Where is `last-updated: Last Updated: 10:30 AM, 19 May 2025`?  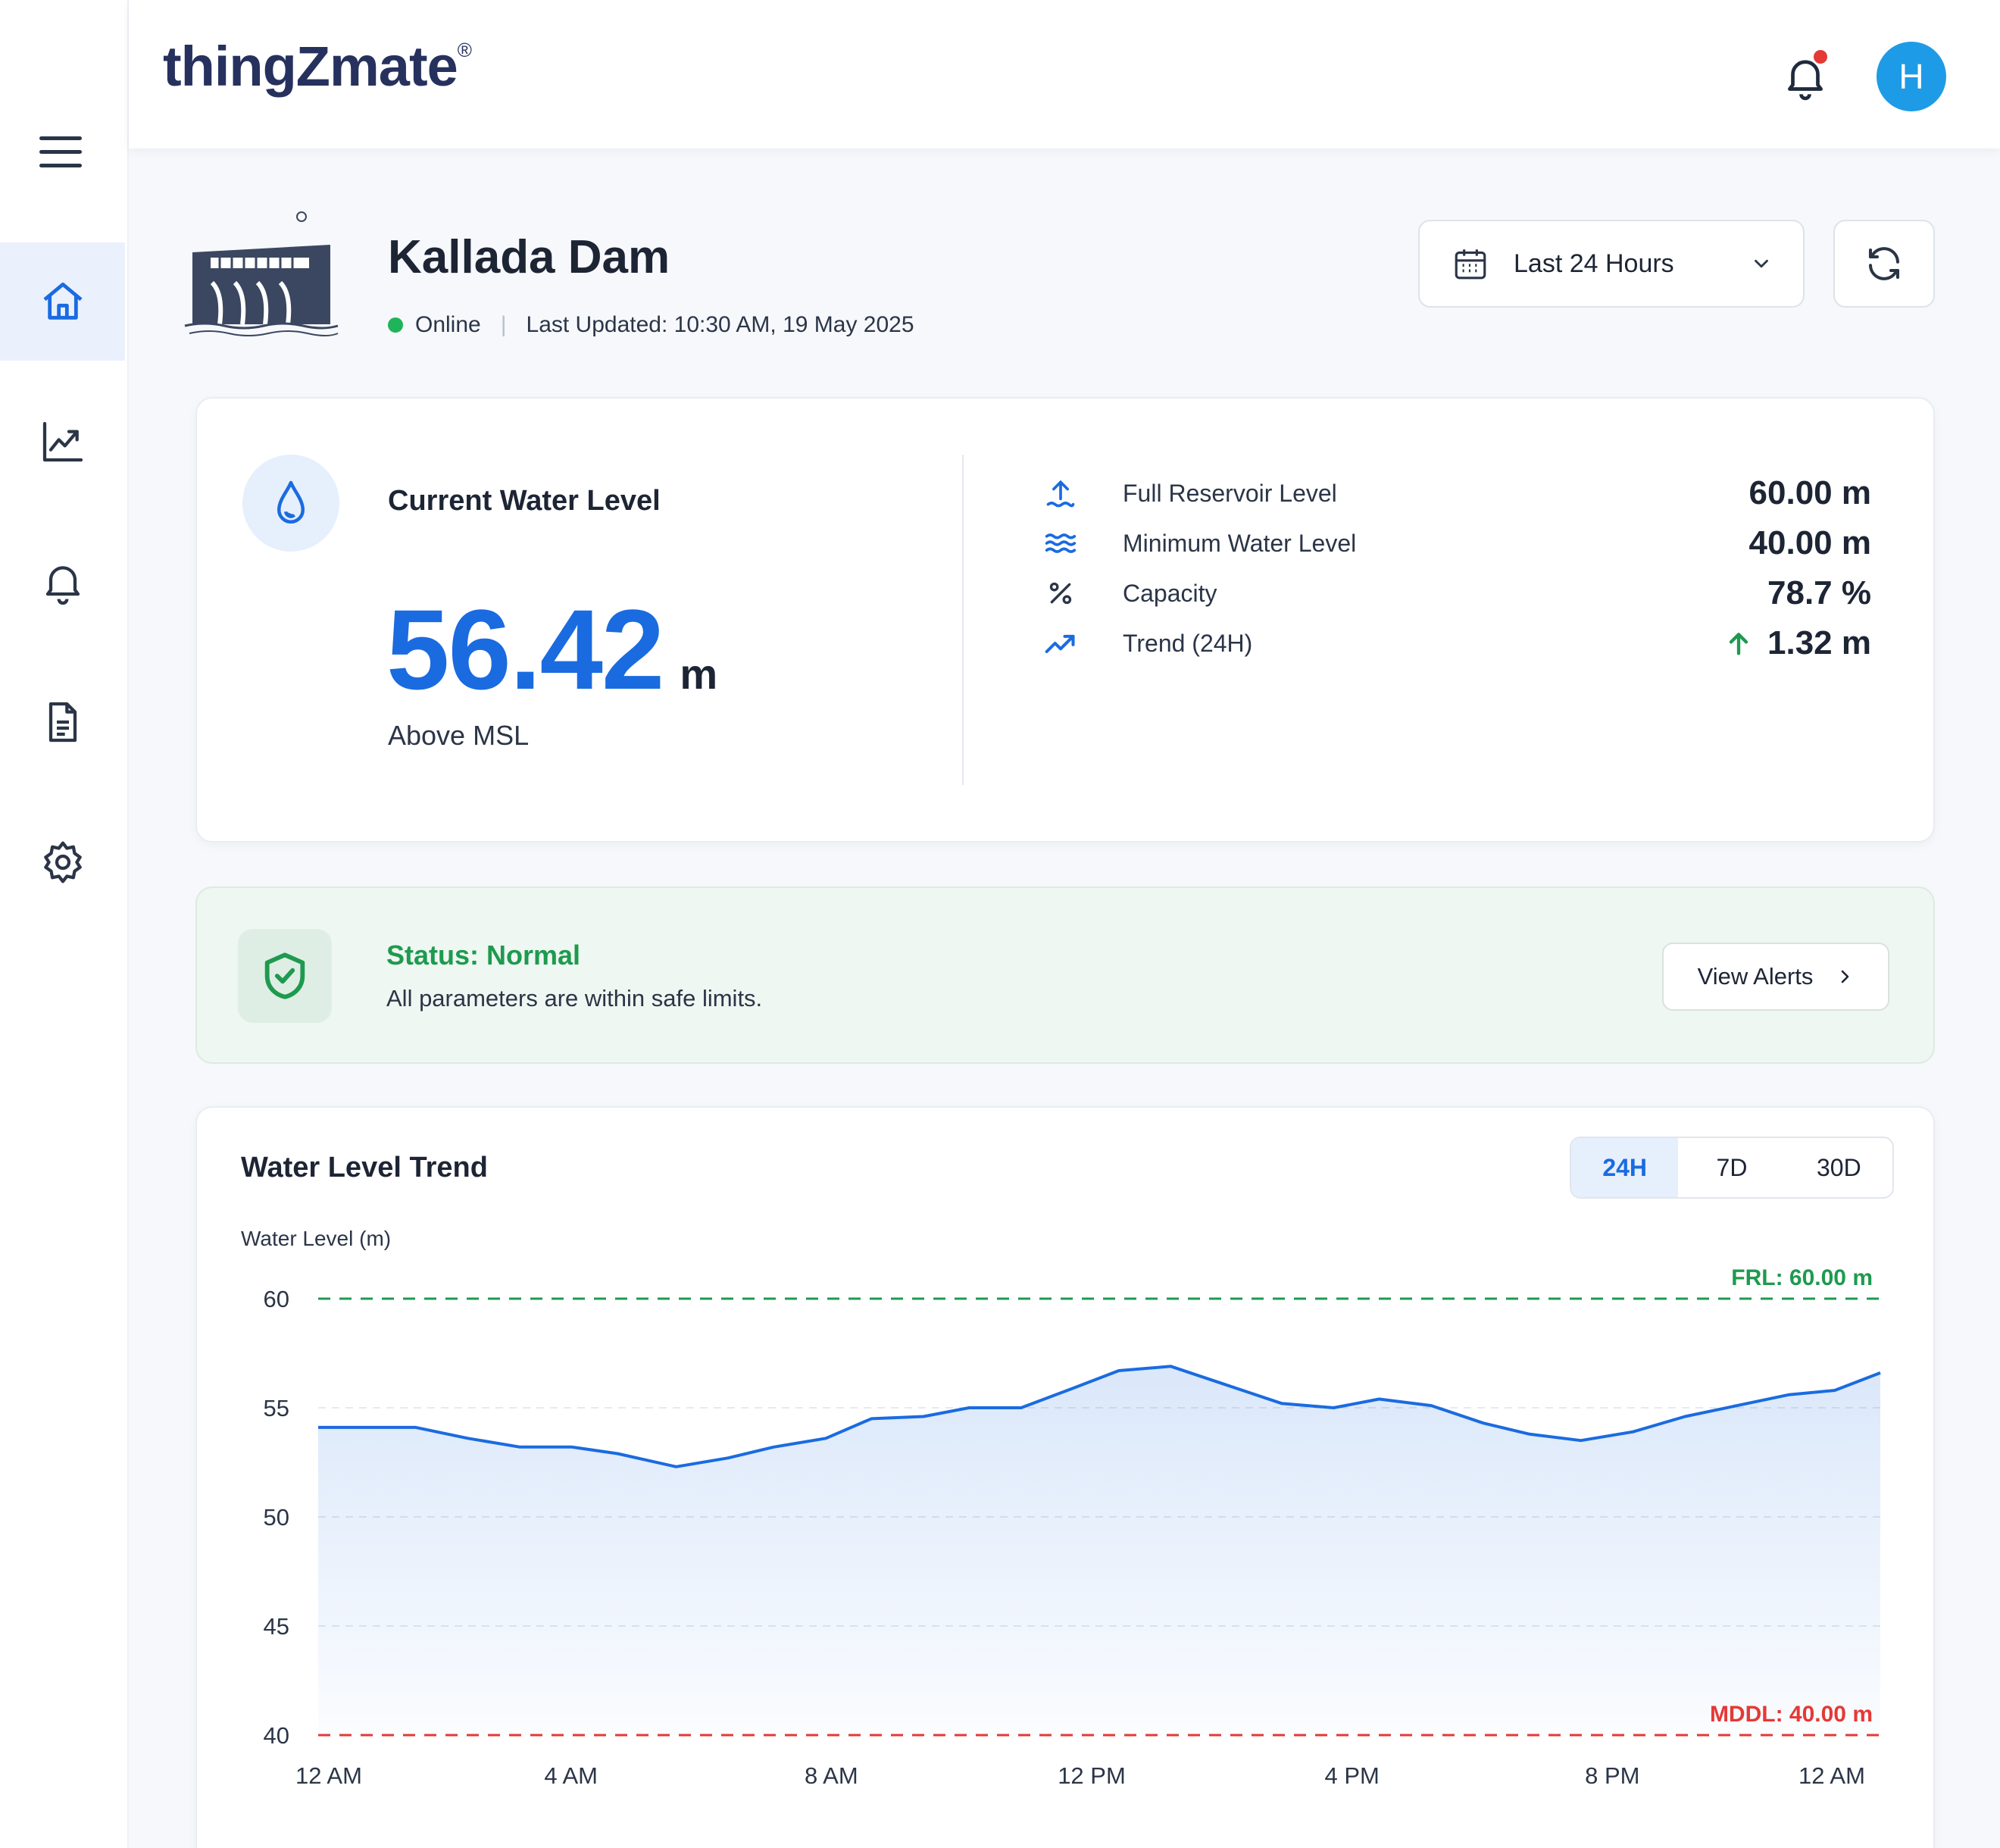
last-updated: Last Updated: 10:30 AM, 19 May 2025 is located at coordinates (720, 324).